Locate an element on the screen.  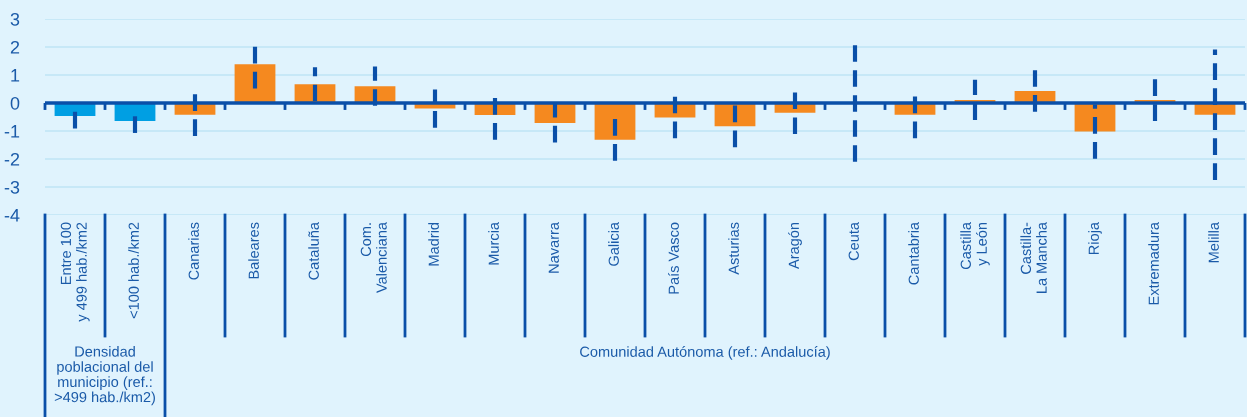
x-tick-label: <100 hab./km2 is located at coordinates (133, 270).